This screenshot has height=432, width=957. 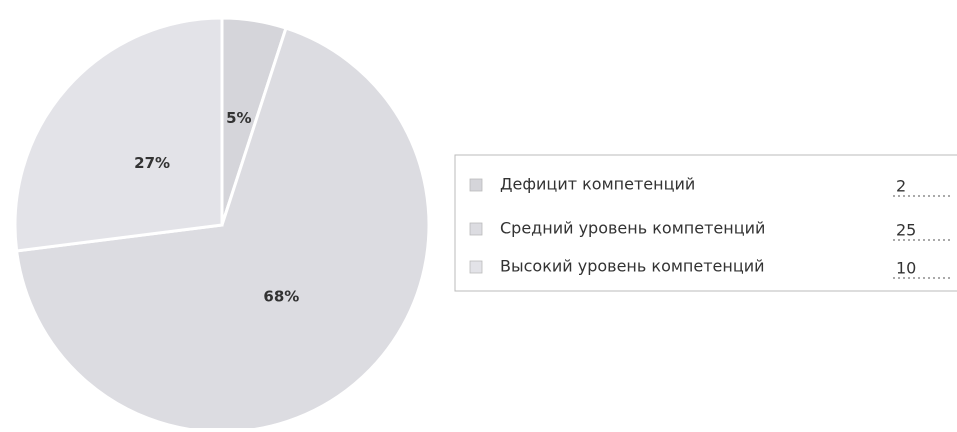 What do you see at coordinates (906, 268) in the screenshot?
I see `legend-count: 10` at bounding box center [906, 268].